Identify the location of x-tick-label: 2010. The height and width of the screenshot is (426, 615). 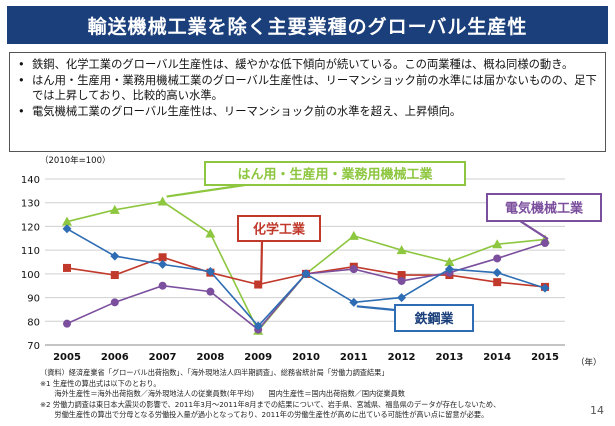
(306, 357).